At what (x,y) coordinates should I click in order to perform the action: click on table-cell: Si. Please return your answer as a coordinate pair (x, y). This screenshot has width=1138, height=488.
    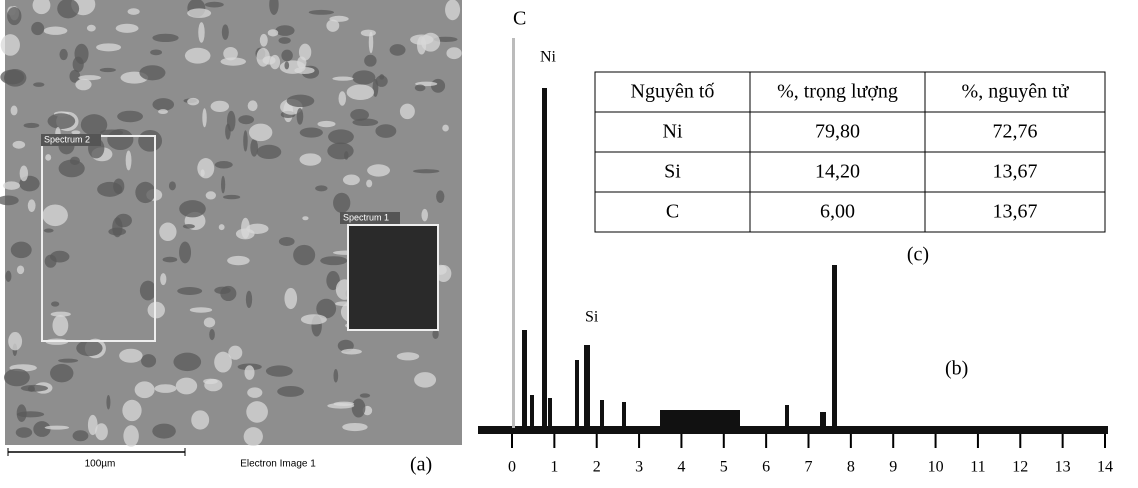
    Looking at the image, I should click on (672, 172).